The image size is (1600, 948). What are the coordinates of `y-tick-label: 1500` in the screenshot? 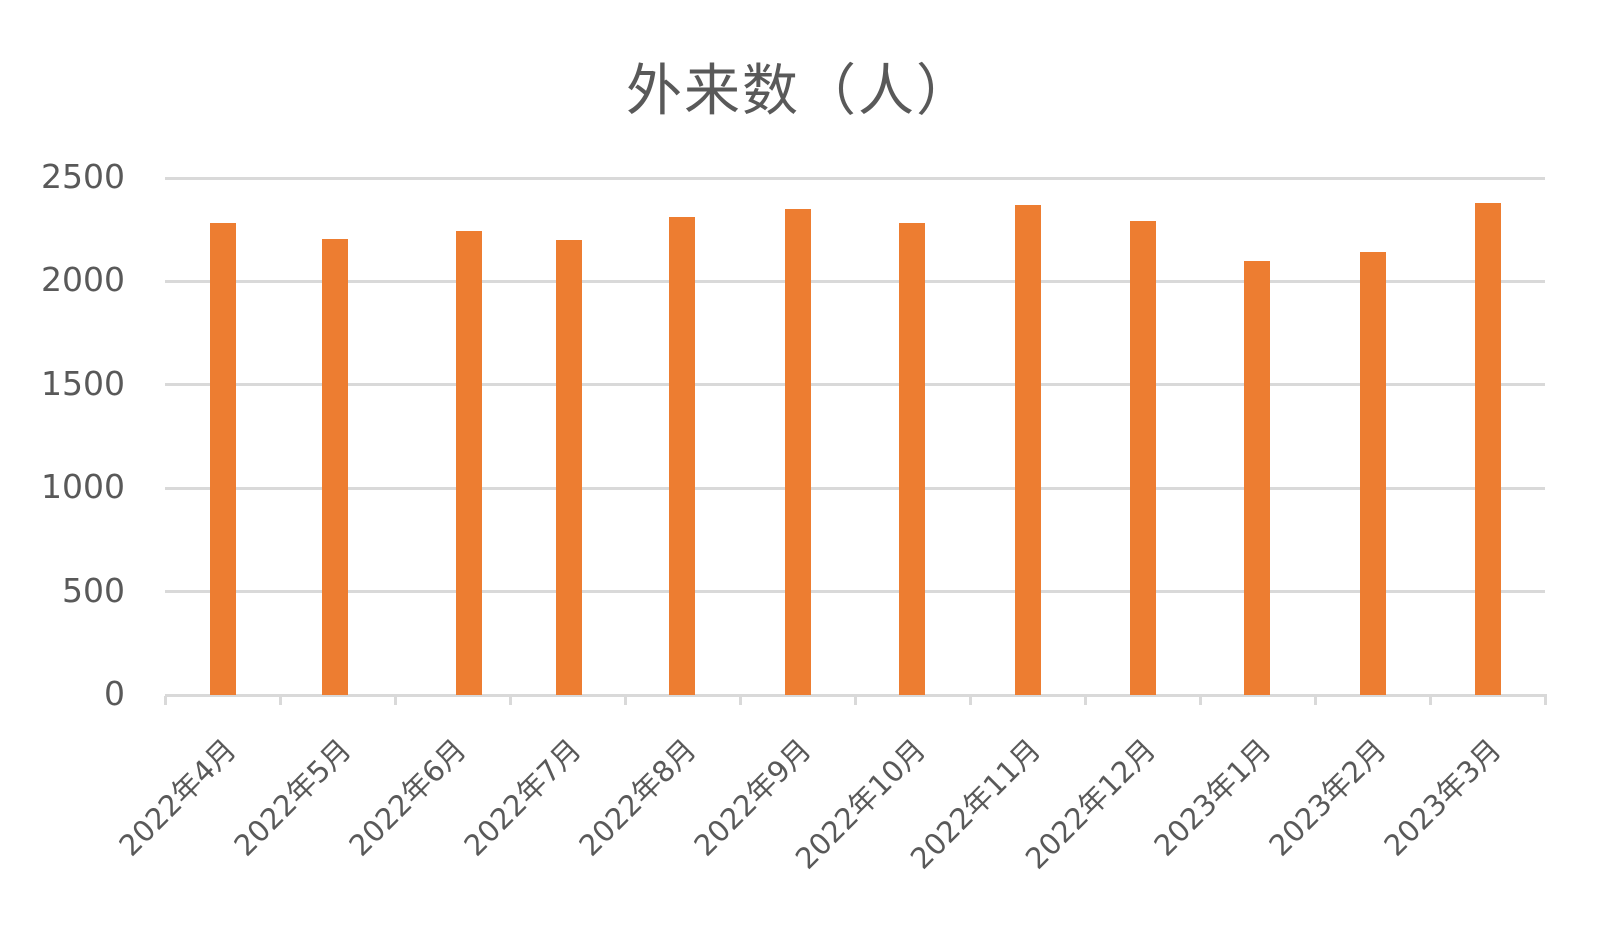 It's located at (83, 383).